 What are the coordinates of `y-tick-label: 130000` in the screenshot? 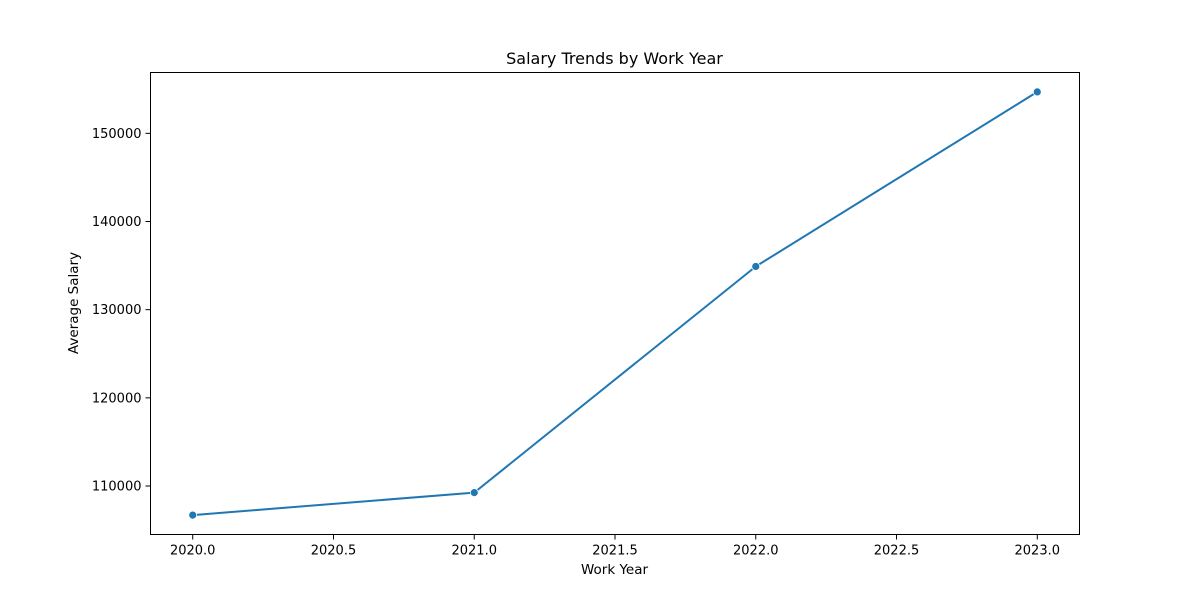 It's located at (117, 310).